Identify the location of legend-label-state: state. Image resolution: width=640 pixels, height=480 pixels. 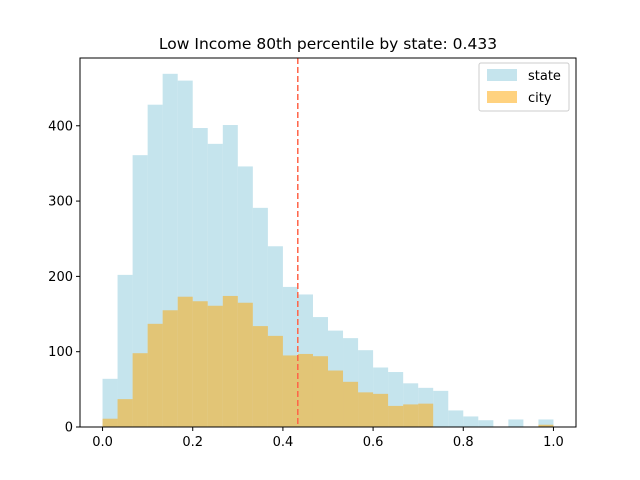
(544, 76).